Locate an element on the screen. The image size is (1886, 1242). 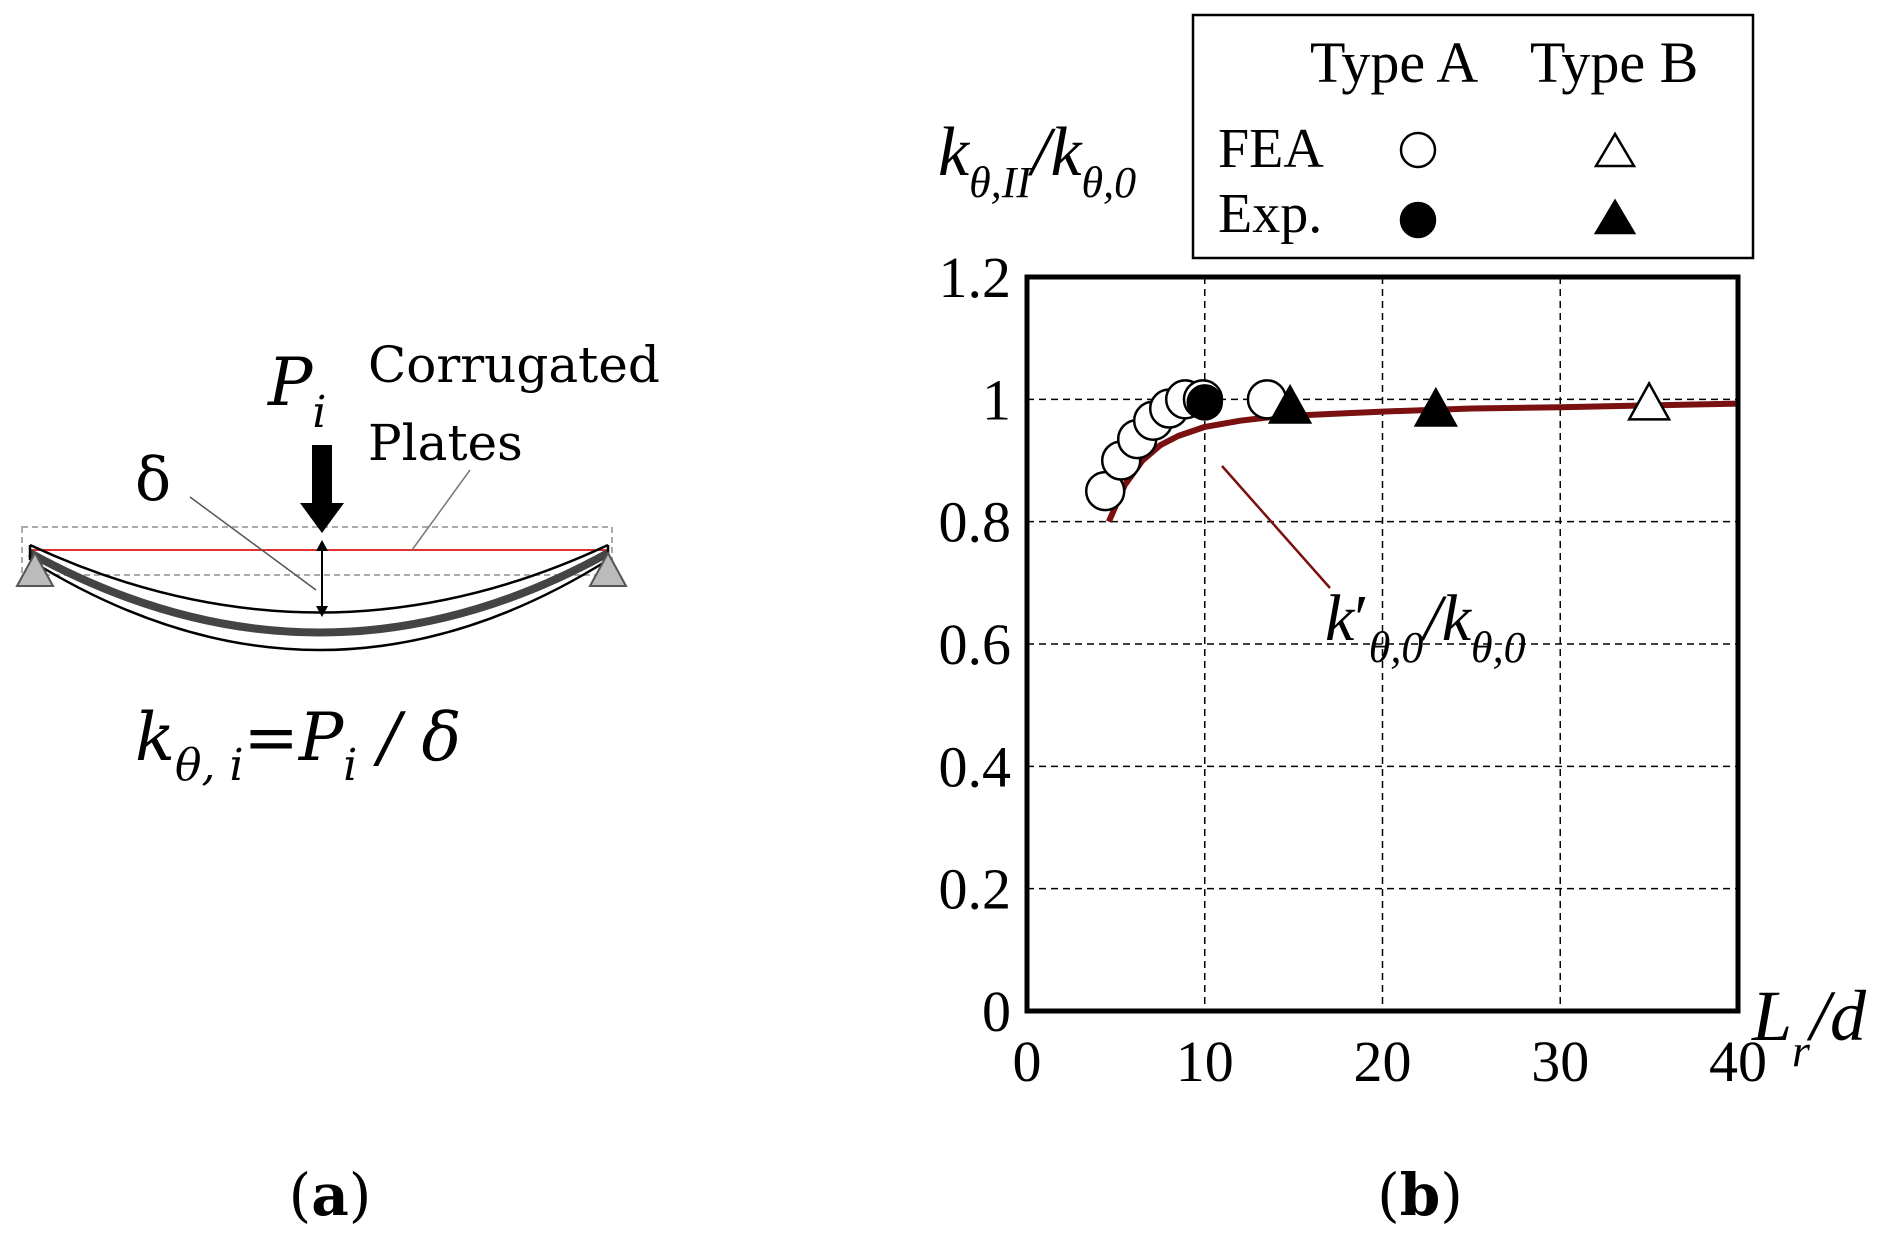
formula-P-subscript: i is located at coordinates (350, 765).